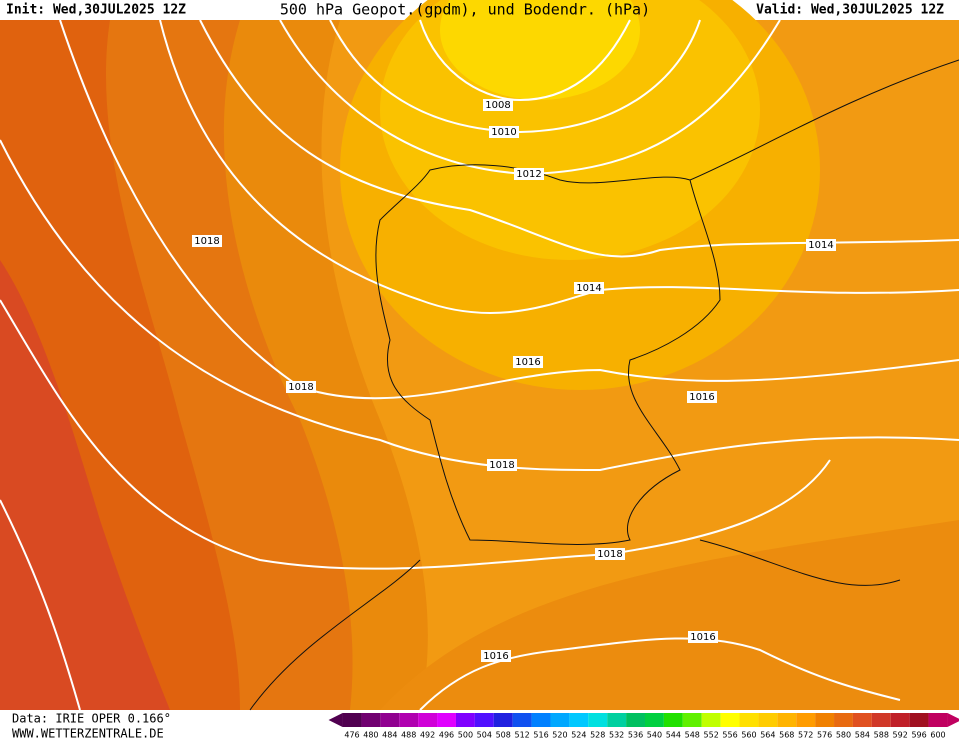 The image size is (959, 741). What do you see at coordinates (521, 735) in the screenshot?
I see `scale-label: 512` at bounding box center [521, 735].